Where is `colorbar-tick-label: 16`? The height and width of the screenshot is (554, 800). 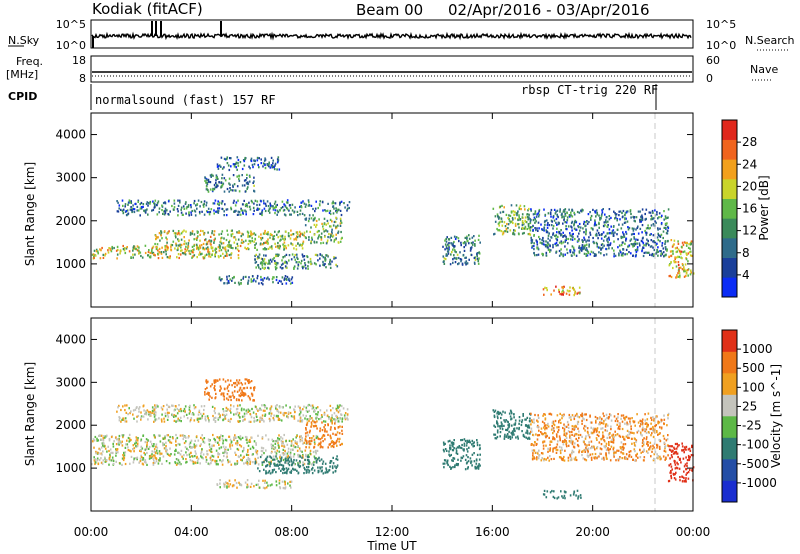 colorbar-tick-label: 16 is located at coordinates (749, 209).